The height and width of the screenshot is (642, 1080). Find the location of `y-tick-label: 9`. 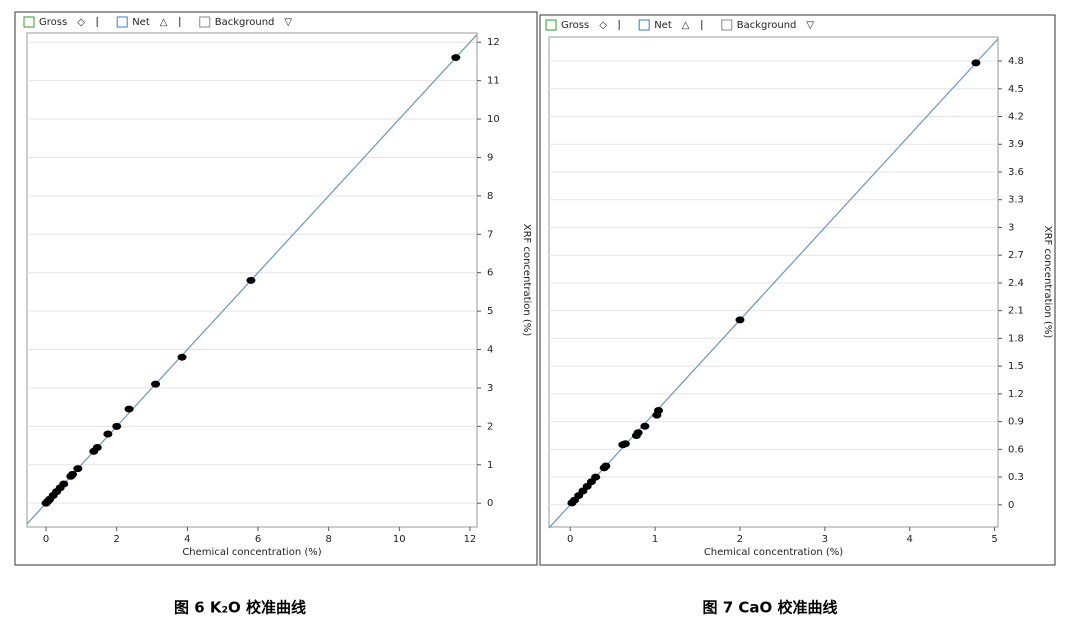

y-tick-label: 9 is located at coordinates (490, 157).